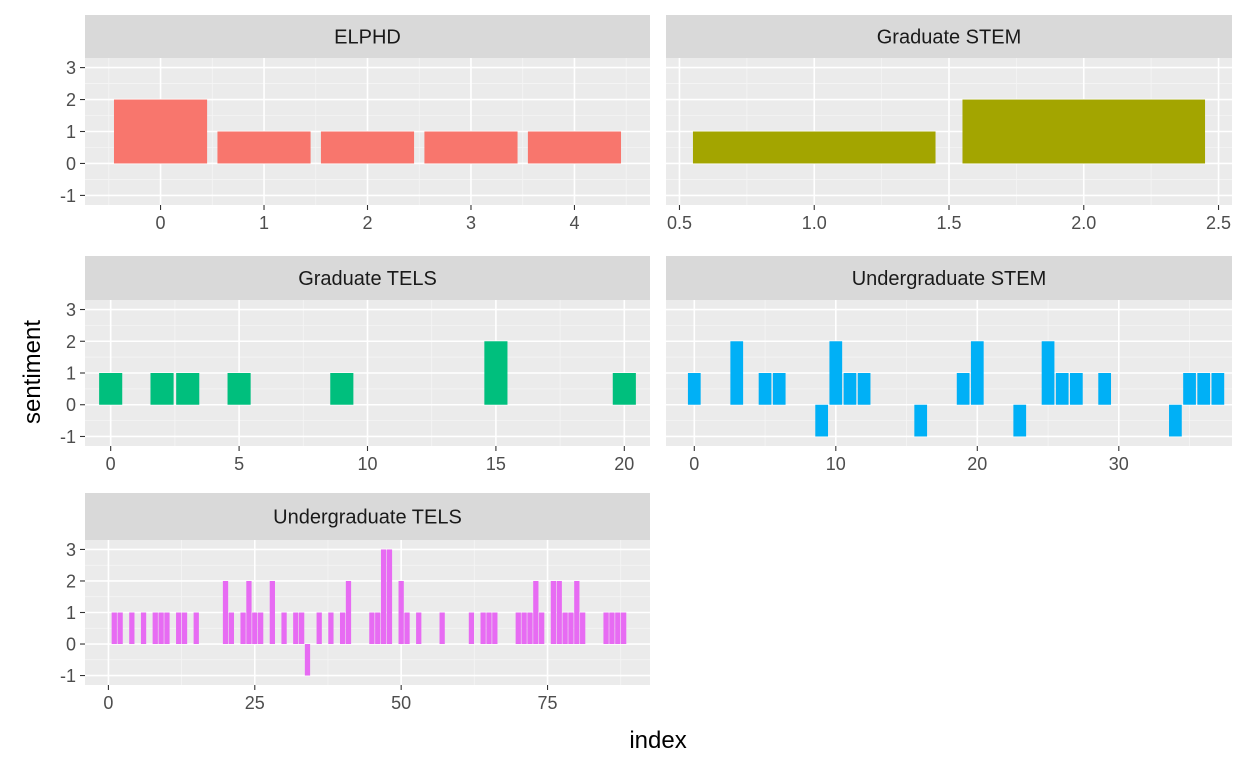 Image resolution: width=1248 pixels, height=768 pixels. What do you see at coordinates (367, 36) in the screenshot?
I see `strip-elphd` at bounding box center [367, 36].